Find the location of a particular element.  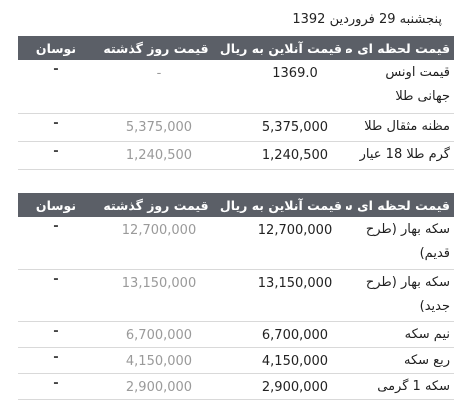

table-row: قیمت اونس جهانی طلا 1369.0 - - is located at coordinates (236, 87).